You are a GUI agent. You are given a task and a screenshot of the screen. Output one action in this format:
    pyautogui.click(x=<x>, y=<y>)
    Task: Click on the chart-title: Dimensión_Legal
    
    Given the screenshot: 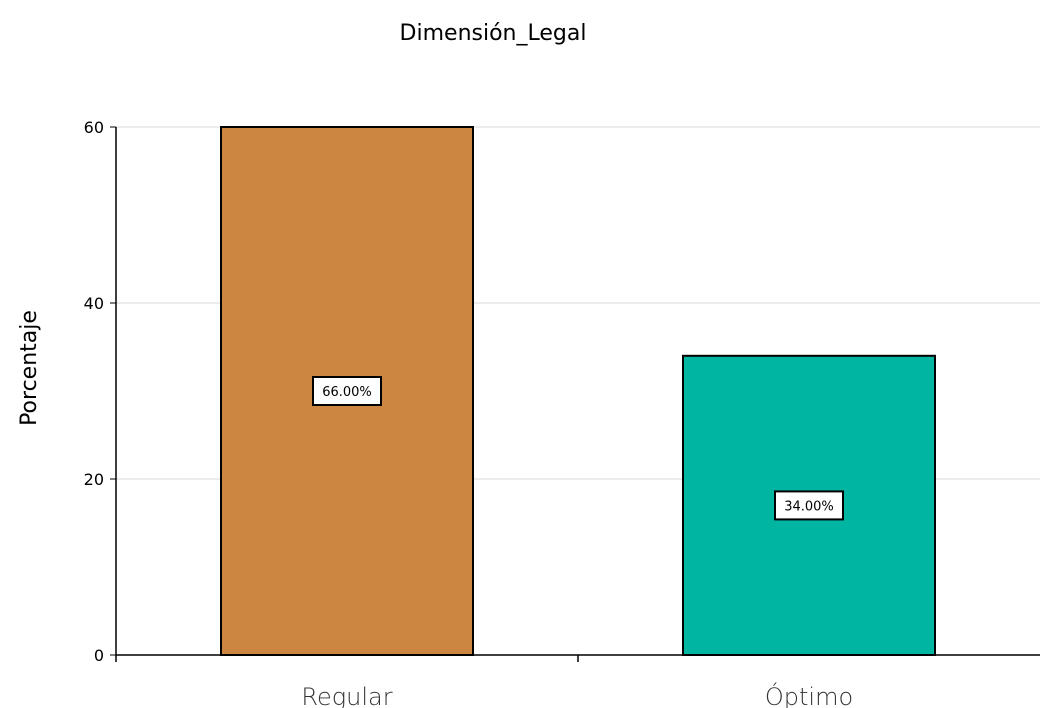 What is the action you would take?
    pyautogui.click(x=493, y=33)
    